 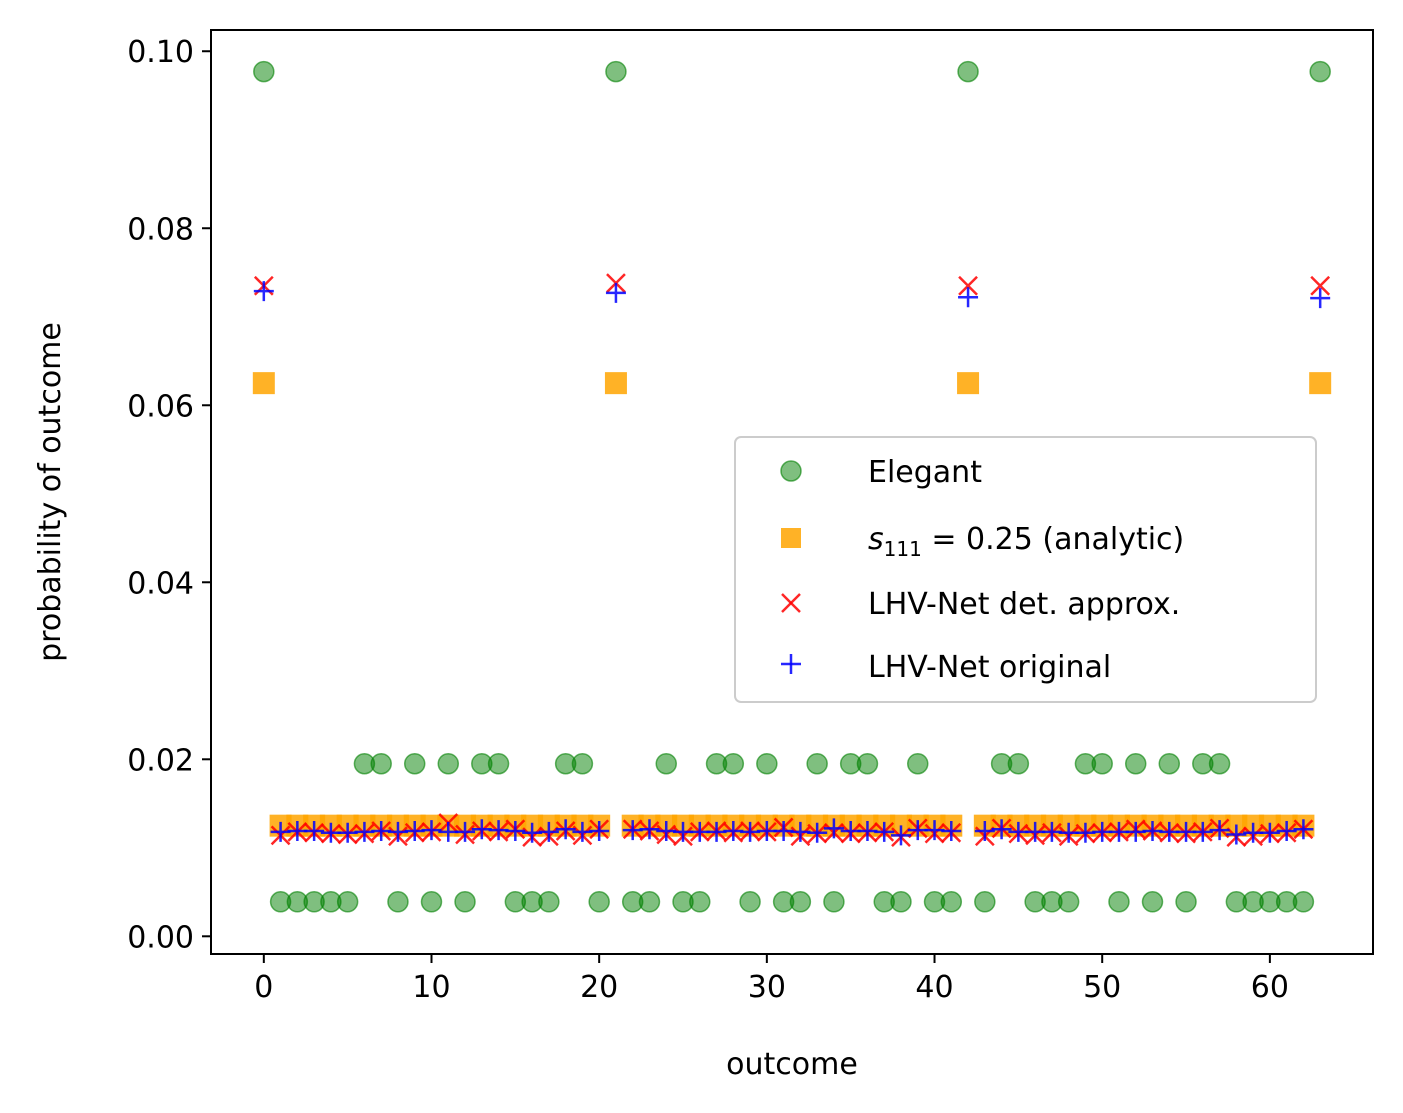 I want to click on legend-analytic-var: s, so click(x=876, y=539).